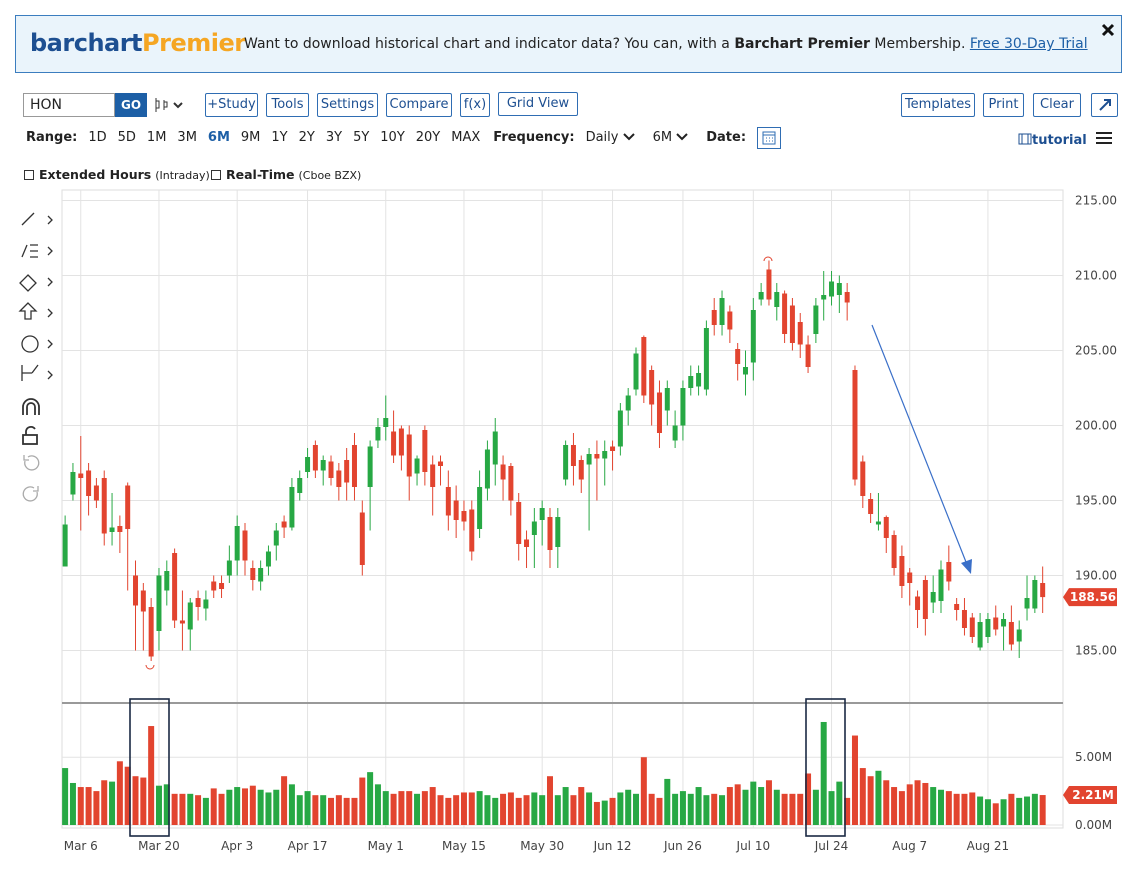  I want to click on range-option: 20Y, so click(428, 137).